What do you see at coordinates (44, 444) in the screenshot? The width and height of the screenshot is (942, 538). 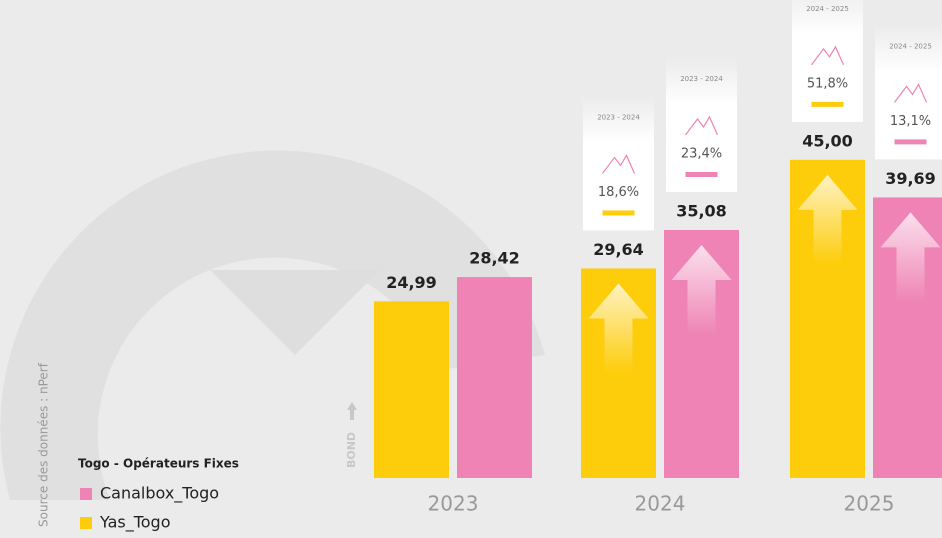 I see `source: Source des données : nPerf` at bounding box center [44, 444].